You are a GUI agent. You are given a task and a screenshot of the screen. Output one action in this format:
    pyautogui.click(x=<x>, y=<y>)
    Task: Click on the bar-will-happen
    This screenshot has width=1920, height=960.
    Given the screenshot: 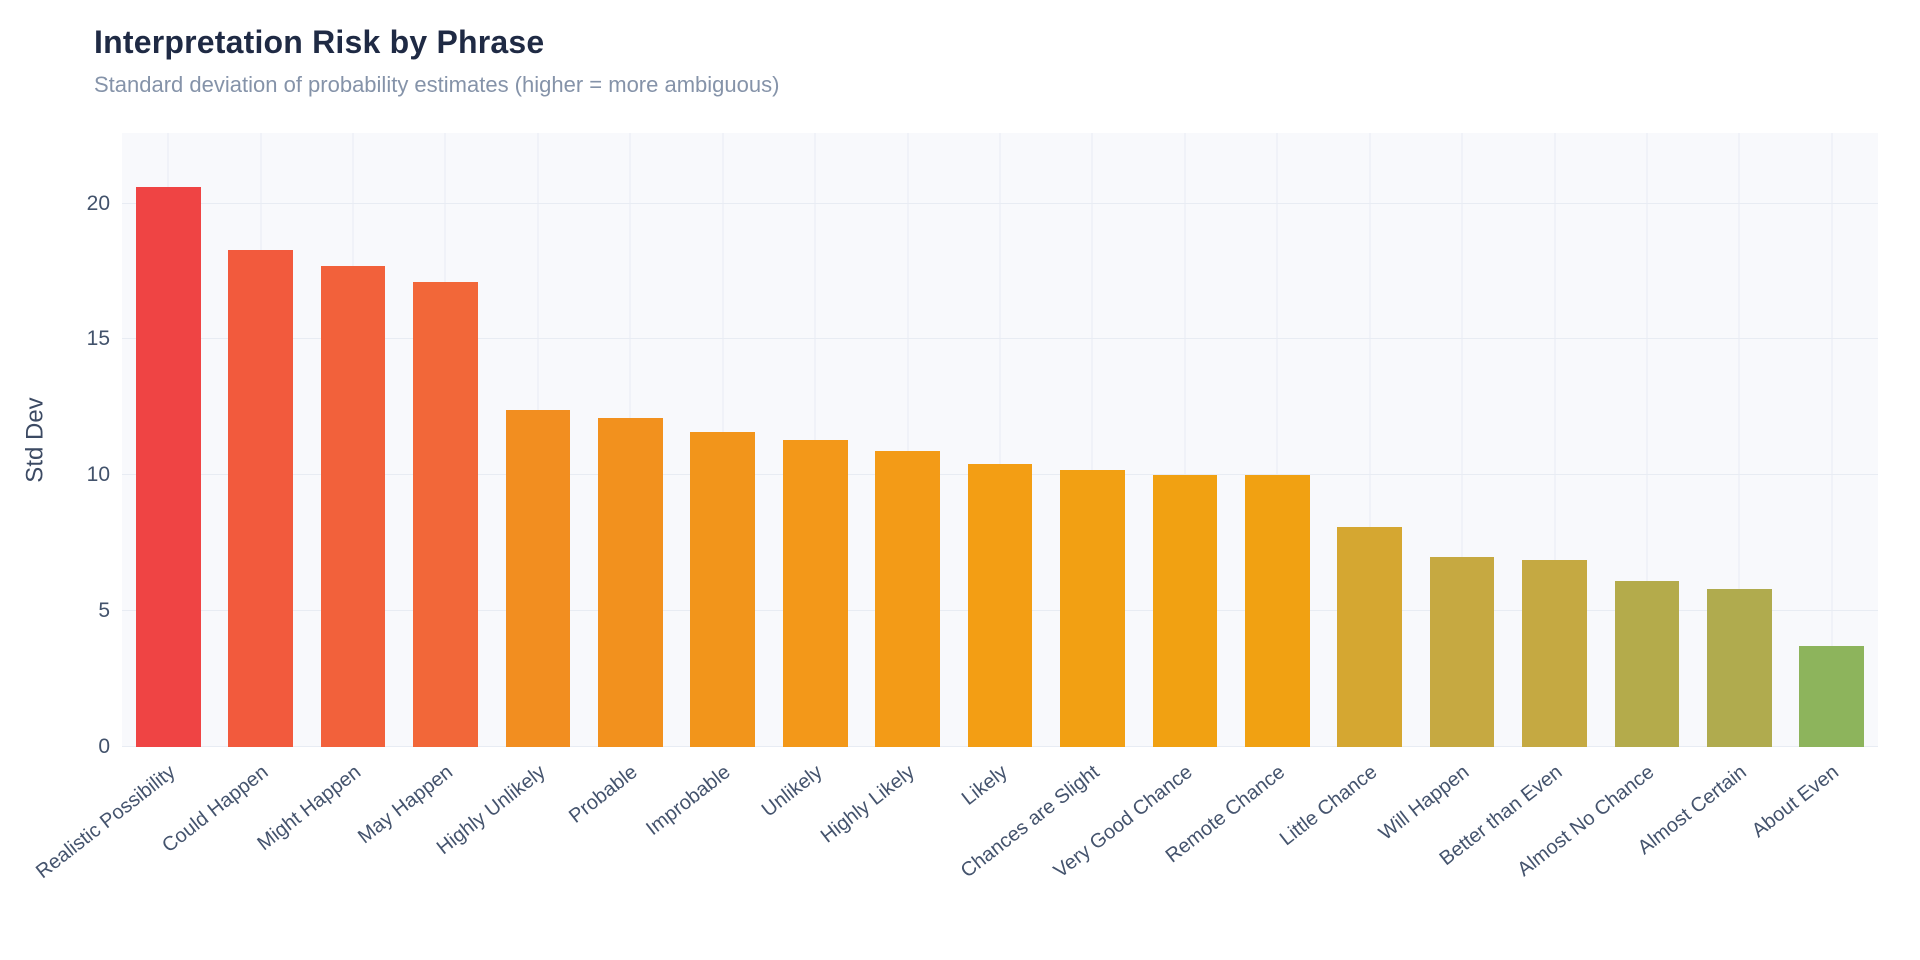 What is the action you would take?
    pyautogui.click(x=1462, y=651)
    